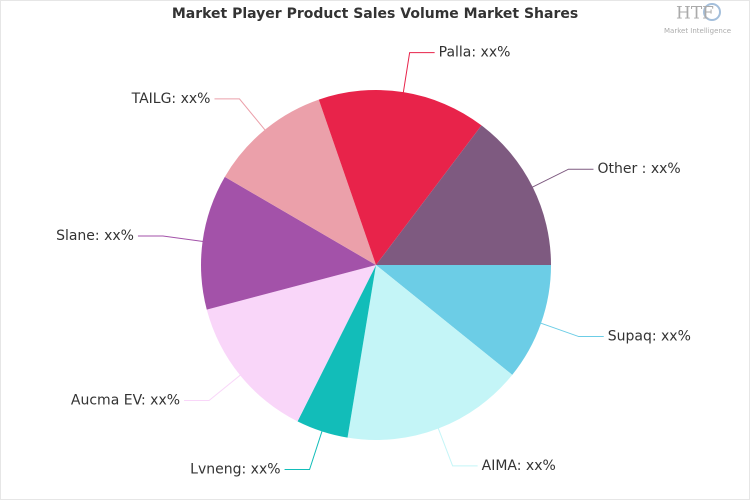 The image size is (750, 500). Describe the element at coordinates (125, 400) in the screenshot. I see `slice-label: Aucma EV: xx%` at that location.